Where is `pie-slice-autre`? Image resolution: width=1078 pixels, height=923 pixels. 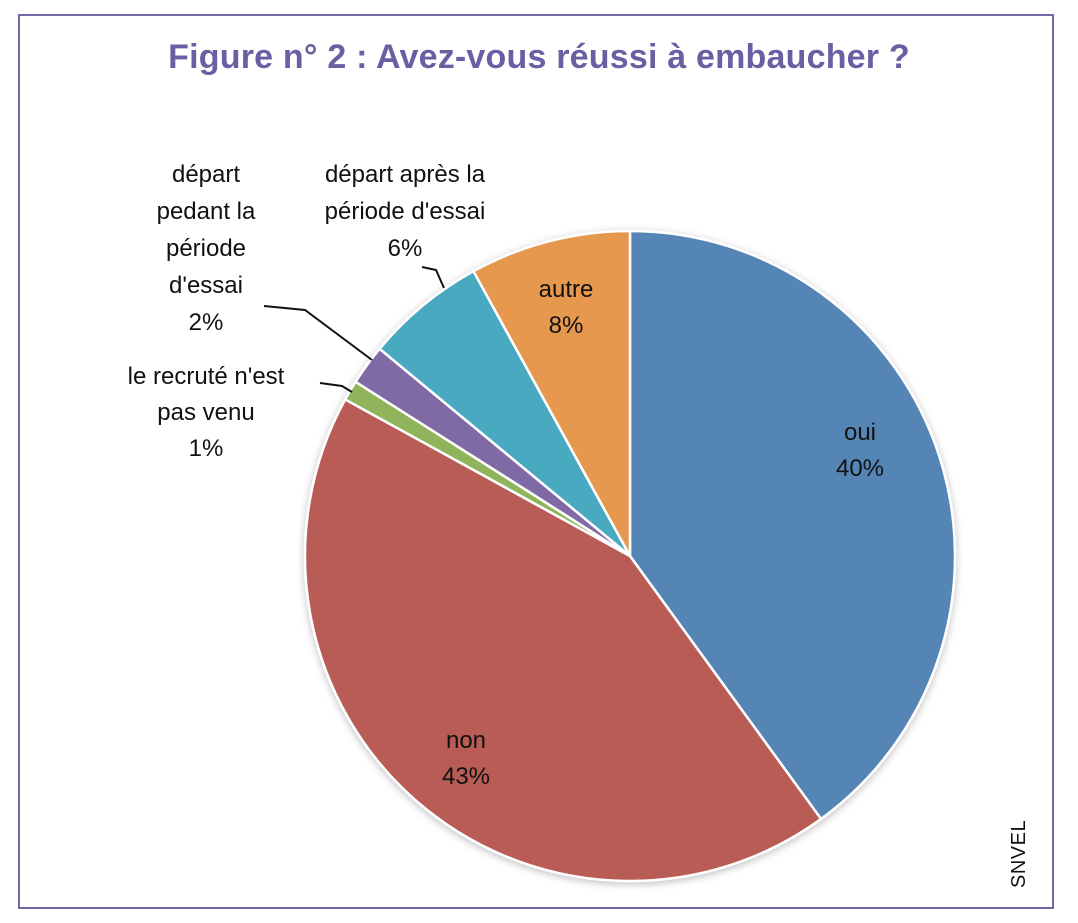 pie-slice-autre is located at coordinates (552, 393).